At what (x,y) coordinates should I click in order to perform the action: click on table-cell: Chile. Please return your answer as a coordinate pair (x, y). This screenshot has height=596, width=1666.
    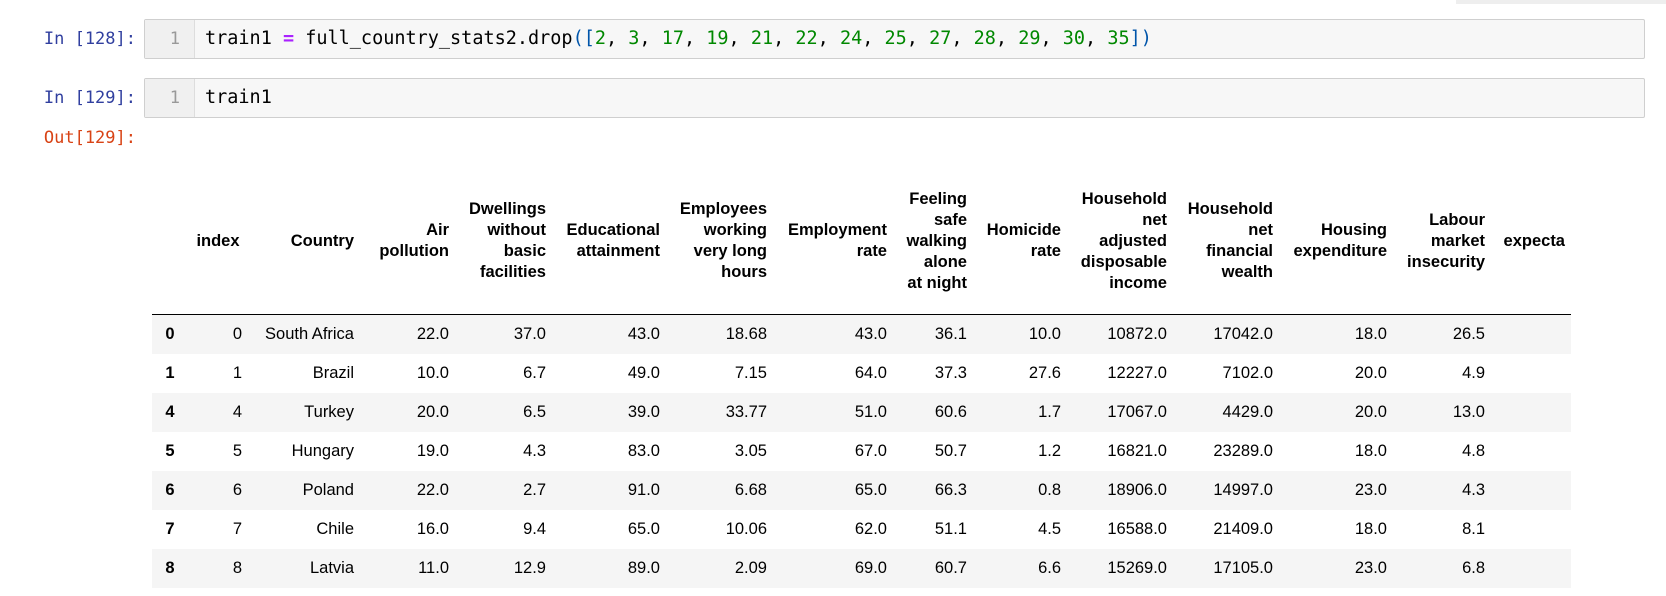
    Looking at the image, I should click on (335, 529).